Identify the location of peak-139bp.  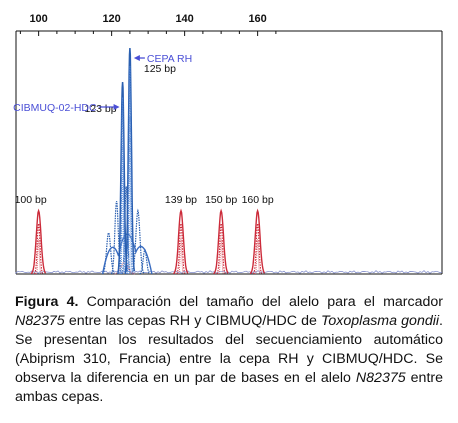
(181, 241).